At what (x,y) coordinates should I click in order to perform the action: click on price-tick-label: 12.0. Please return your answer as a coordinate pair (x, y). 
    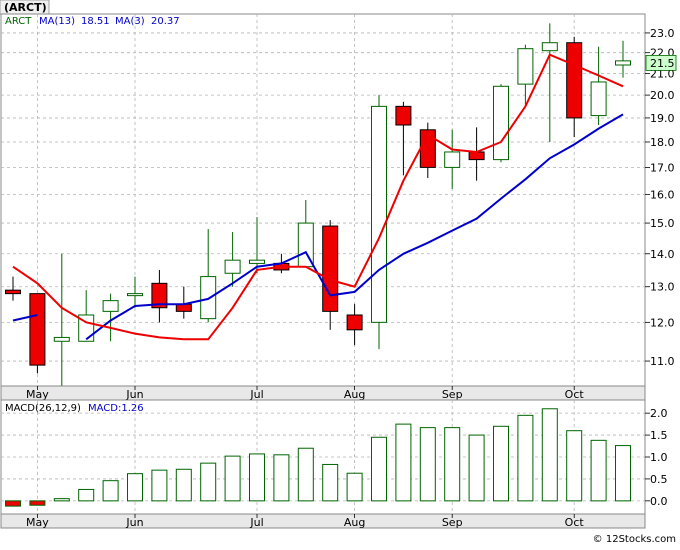
    Looking at the image, I should click on (662, 322).